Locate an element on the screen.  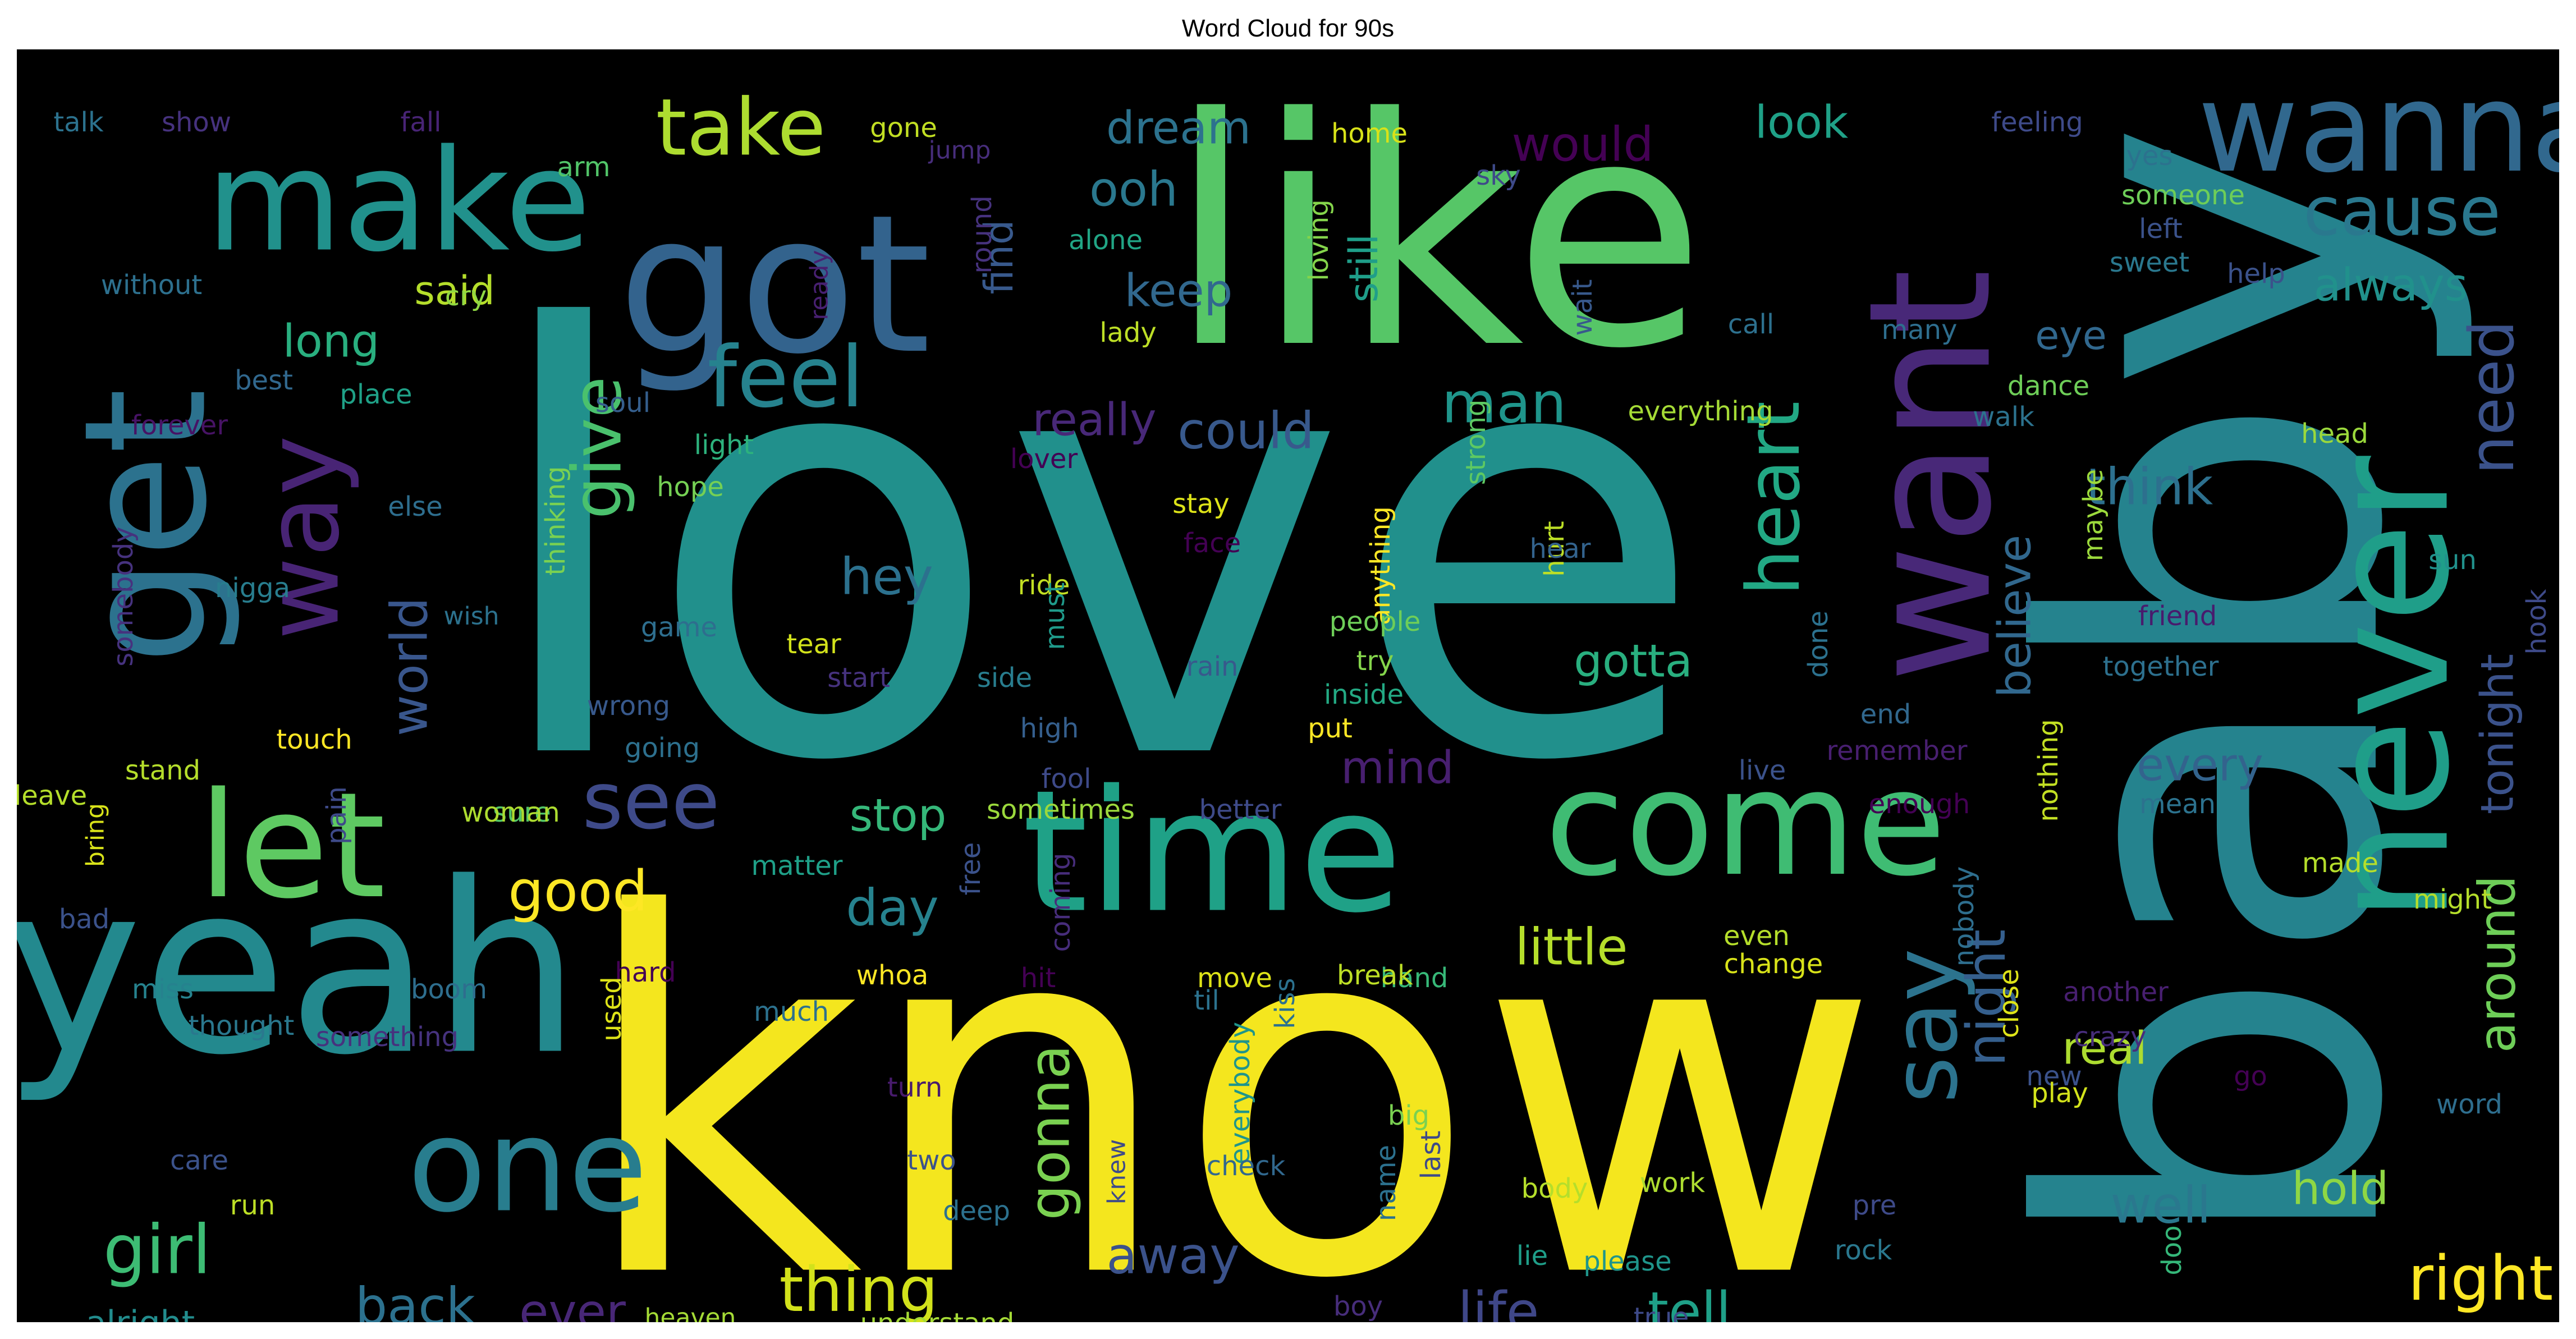
word-need: need is located at coordinates (2492, 397).